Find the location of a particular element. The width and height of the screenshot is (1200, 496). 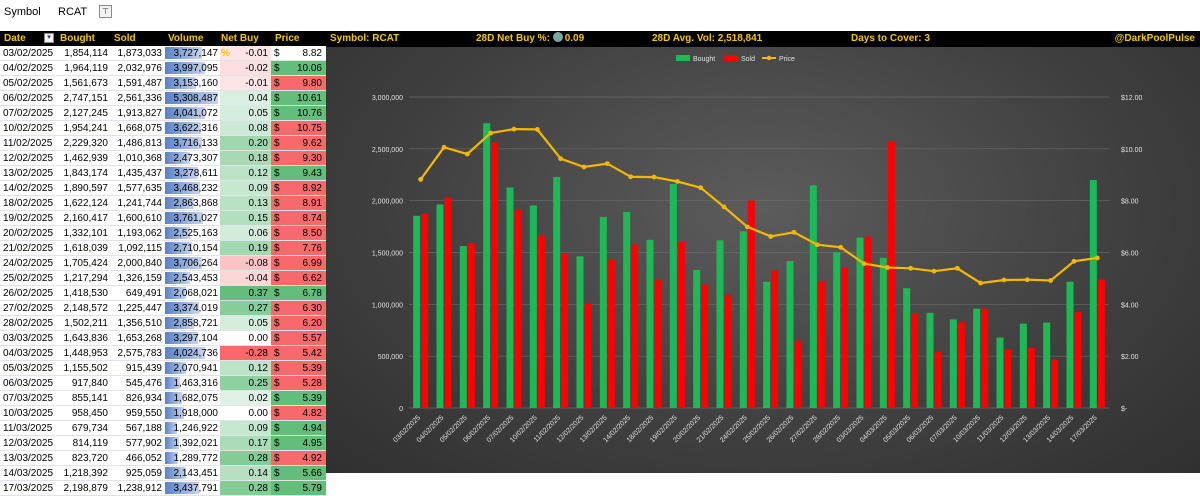

cell-sold: 915,439 is located at coordinates (143, 368).